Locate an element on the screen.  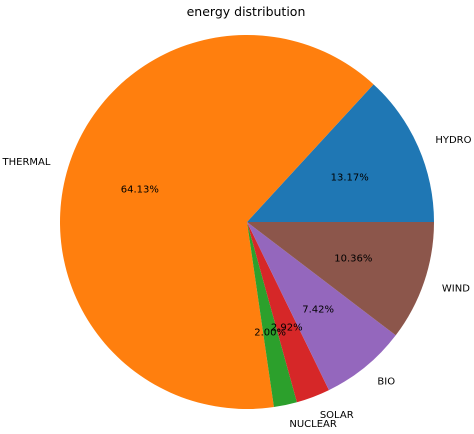
pct-label-nuclear: 2.00% is located at coordinates (270, 332).